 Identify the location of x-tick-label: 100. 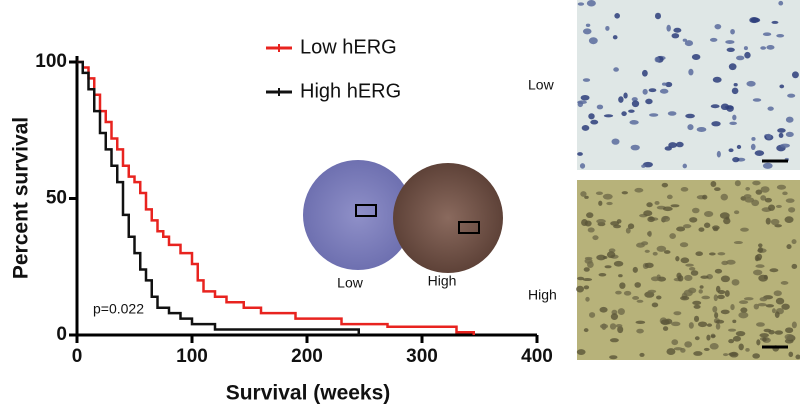
(192, 356).